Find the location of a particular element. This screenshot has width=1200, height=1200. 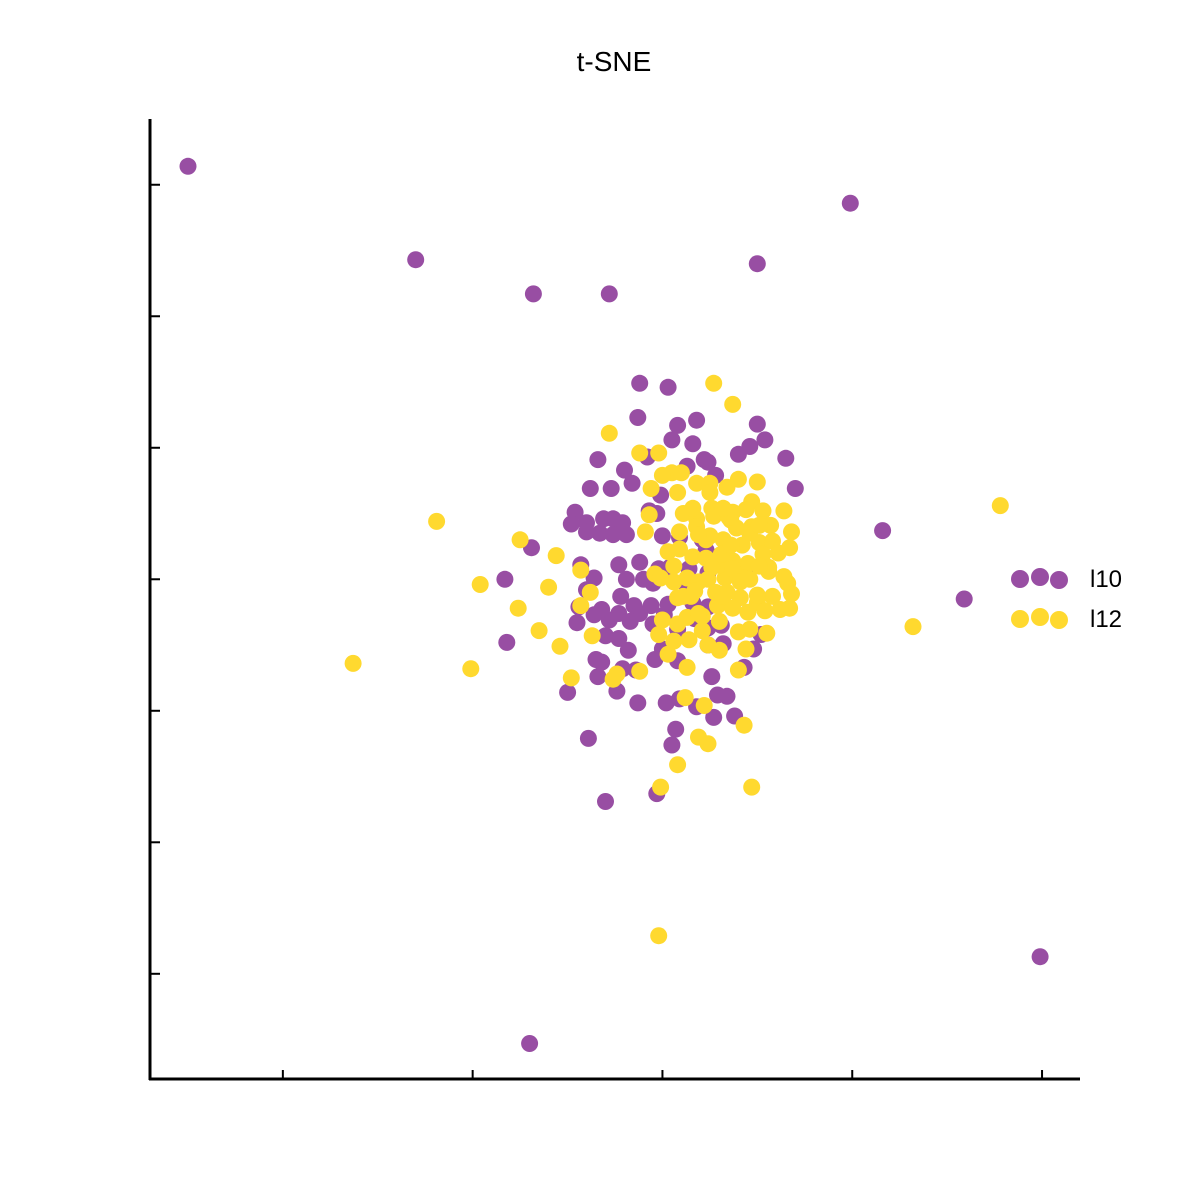

legend: l10 l12 is located at coordinates (1066, 599).